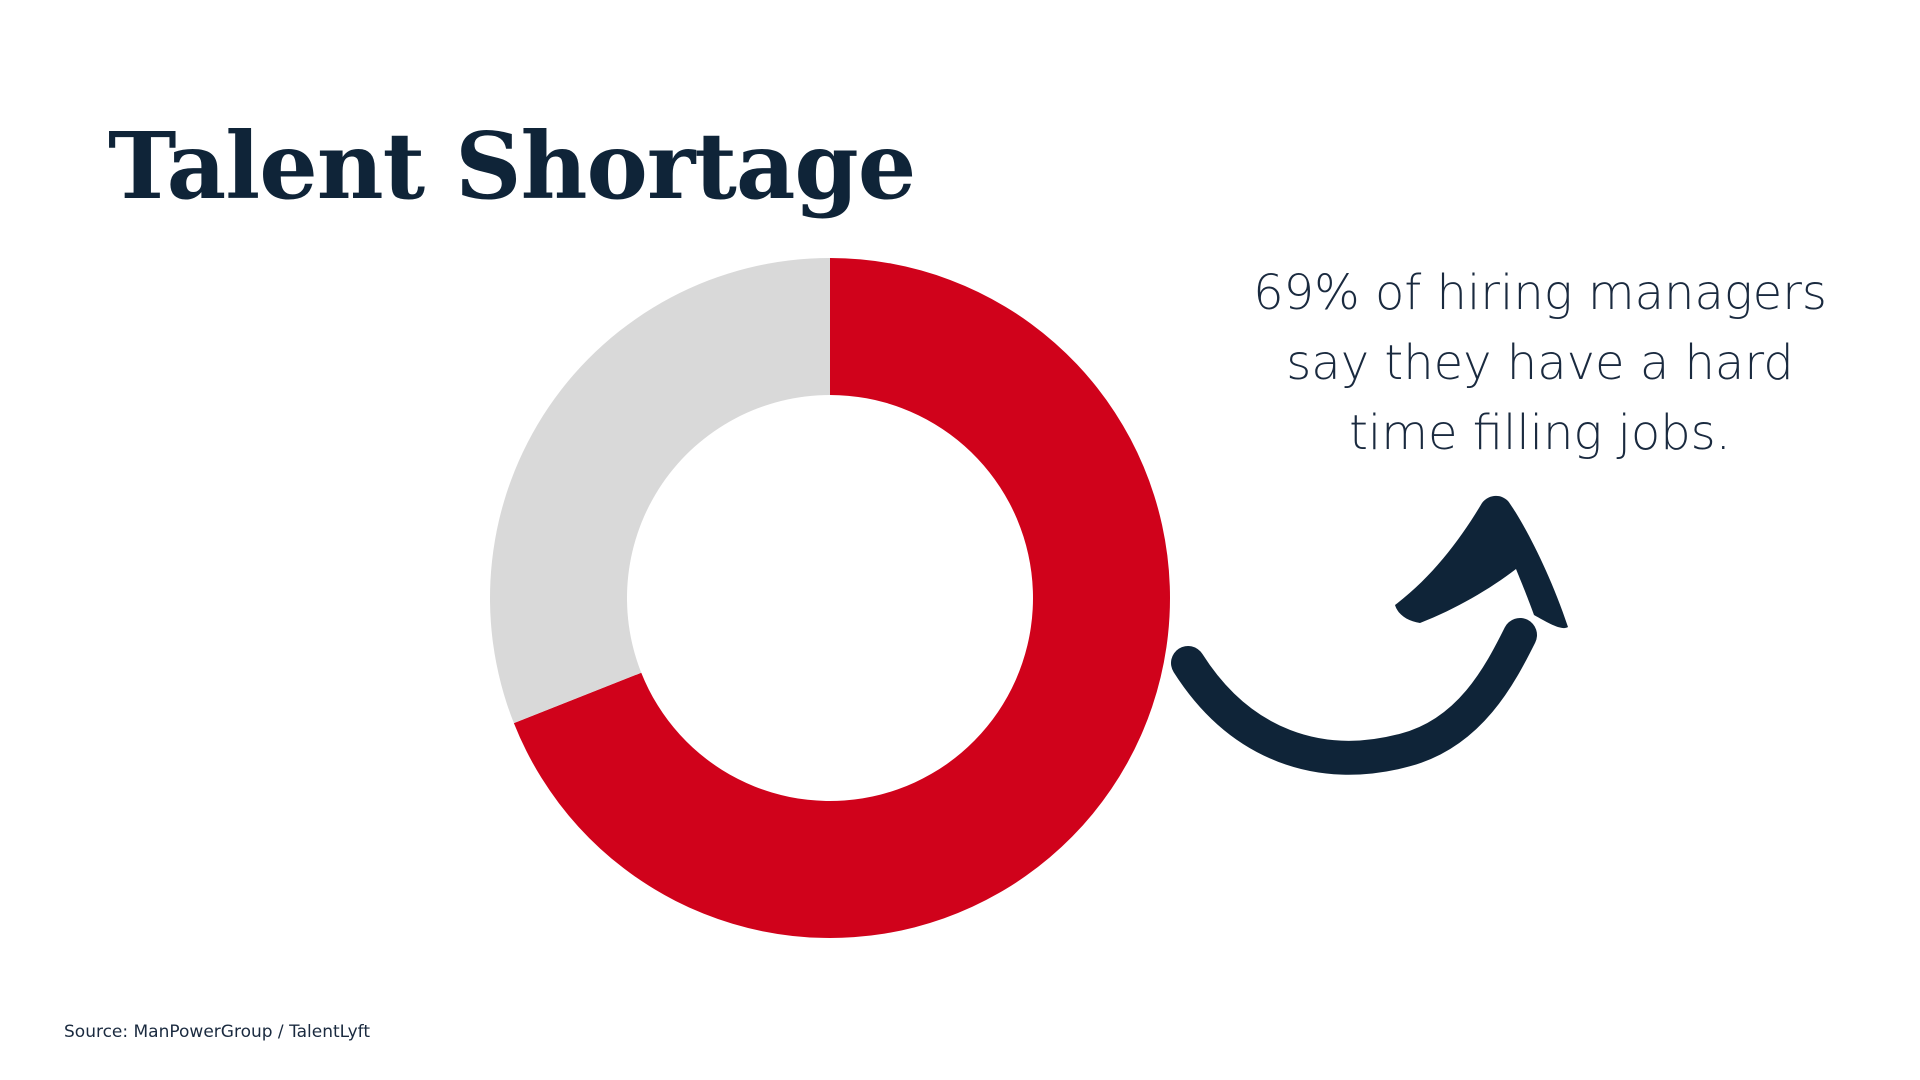  What do you see at coordinates (217, 1032) in the screenshot?
I see `source-note: Source: ManPowerGroup / TalentLyft` at bounding box center [217, 1032].